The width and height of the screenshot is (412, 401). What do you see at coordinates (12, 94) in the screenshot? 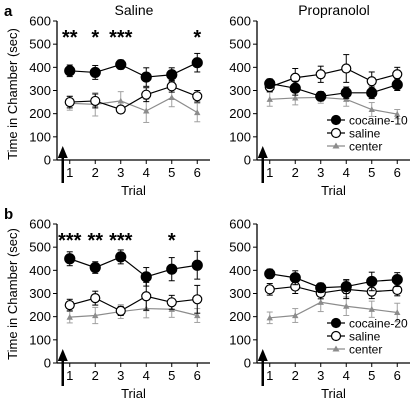
I see `y-axis-label-a: Time in Chamber (sec)` at bounding box center [12, 94].